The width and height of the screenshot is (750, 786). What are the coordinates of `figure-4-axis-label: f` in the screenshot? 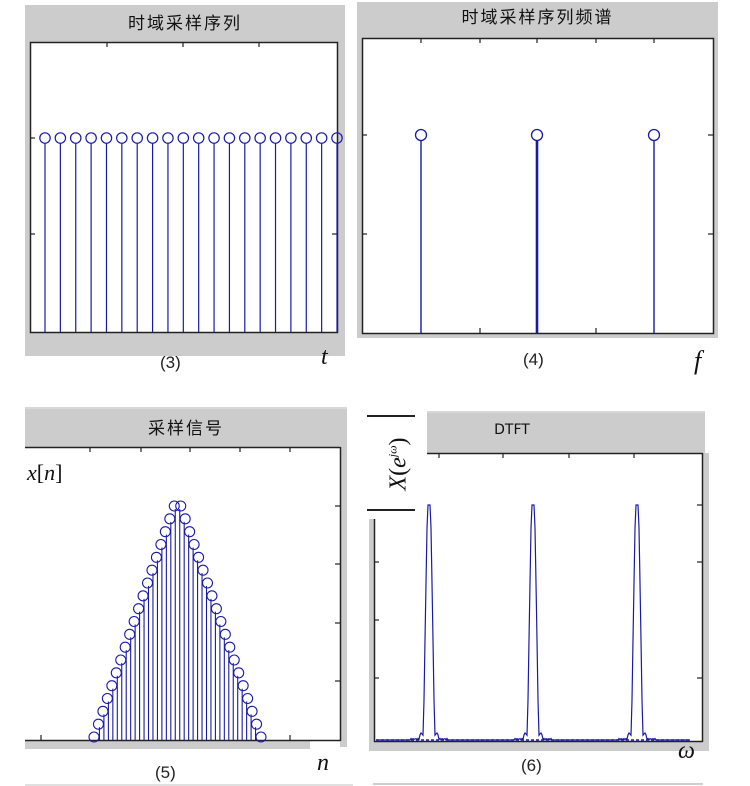 It's located at (698, 360).